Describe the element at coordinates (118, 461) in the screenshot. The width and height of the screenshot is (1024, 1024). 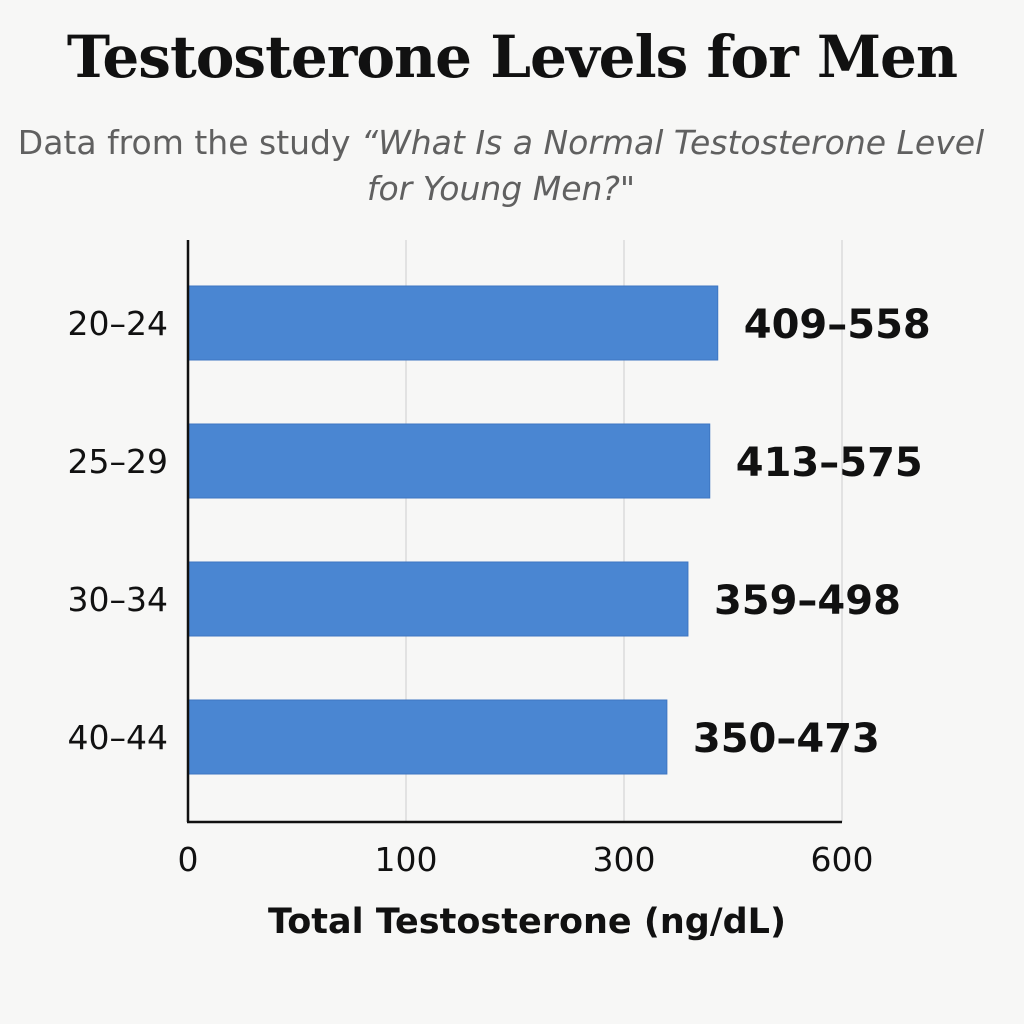
I see `category-label: 25–29` at that location.